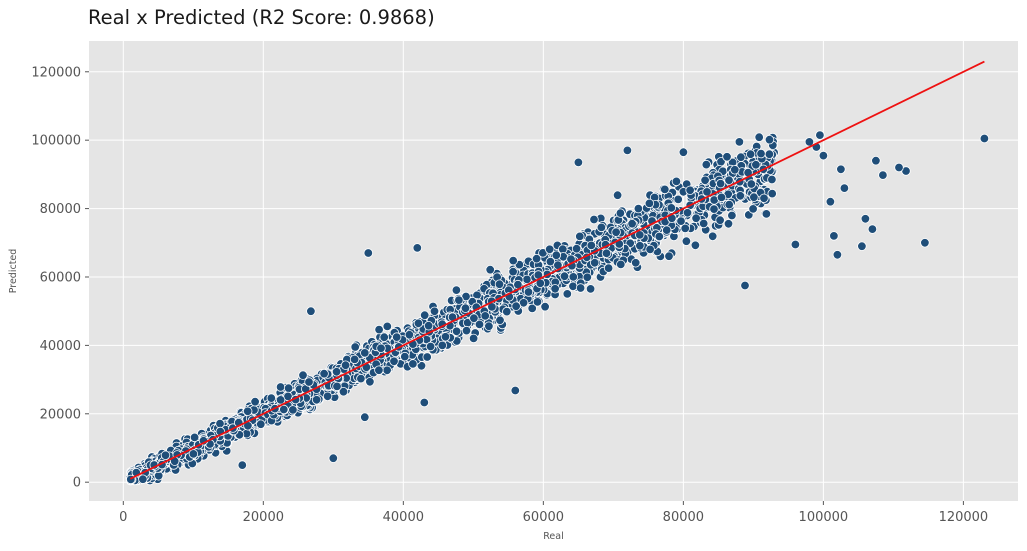 This screenshot has width=1027, height=551. Describe the element at coordinates (543, 517) in the screenshot. I see `x-tick-label: 60000` at that location.